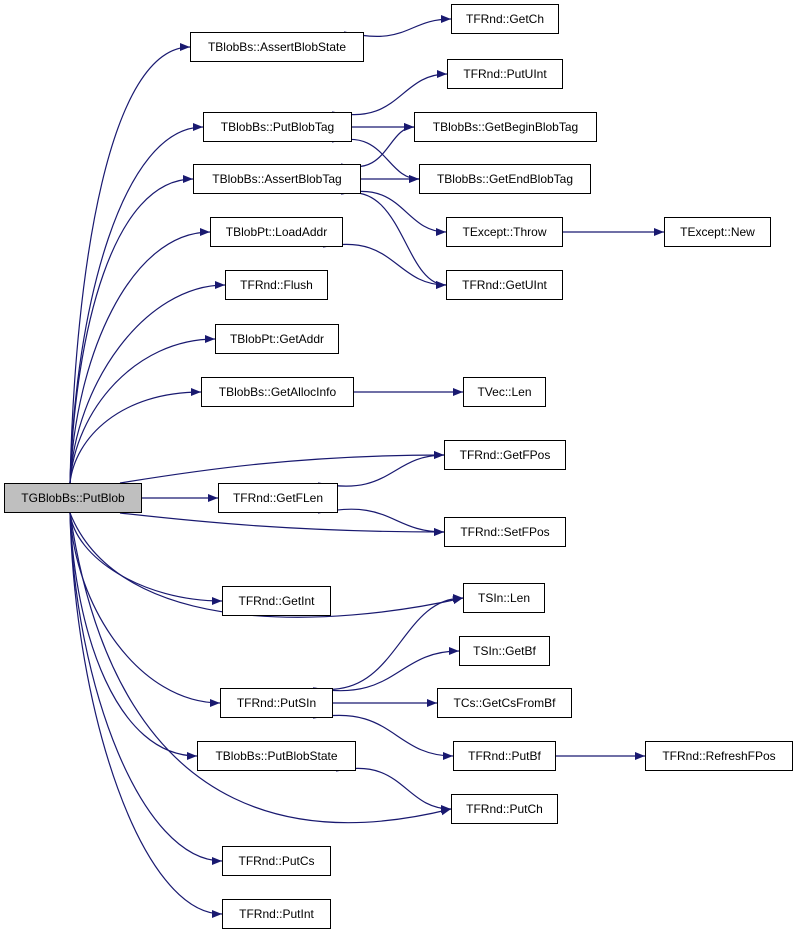 The width and height of the screenshot is (797, 936). What do you see at coordinates (504, 703) in the screenshot?
I see `node-getCsFromBf: TCs::GetCsFromBf` at bounding box center [504, 703].